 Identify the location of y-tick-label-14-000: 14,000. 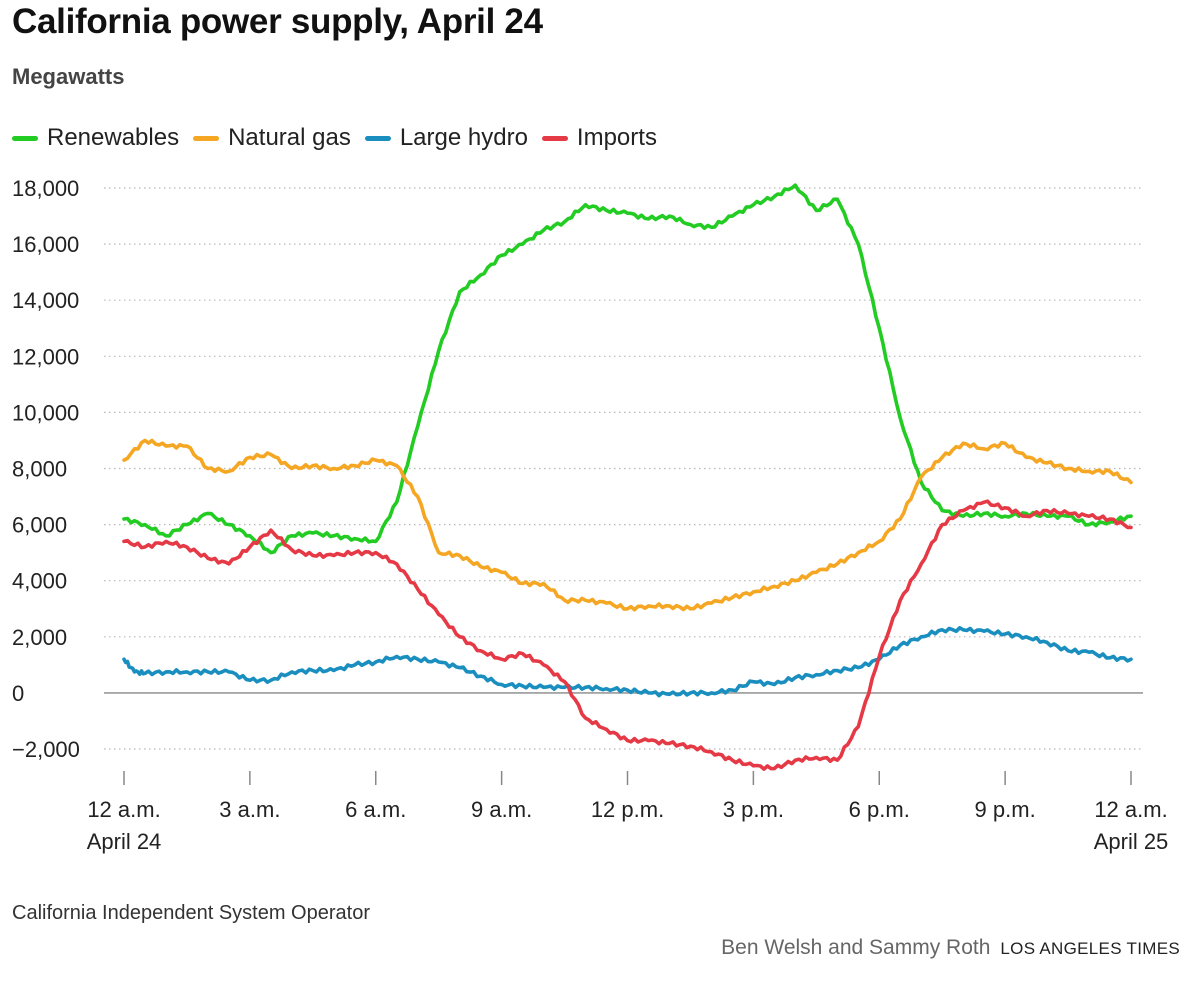
(45, 300).